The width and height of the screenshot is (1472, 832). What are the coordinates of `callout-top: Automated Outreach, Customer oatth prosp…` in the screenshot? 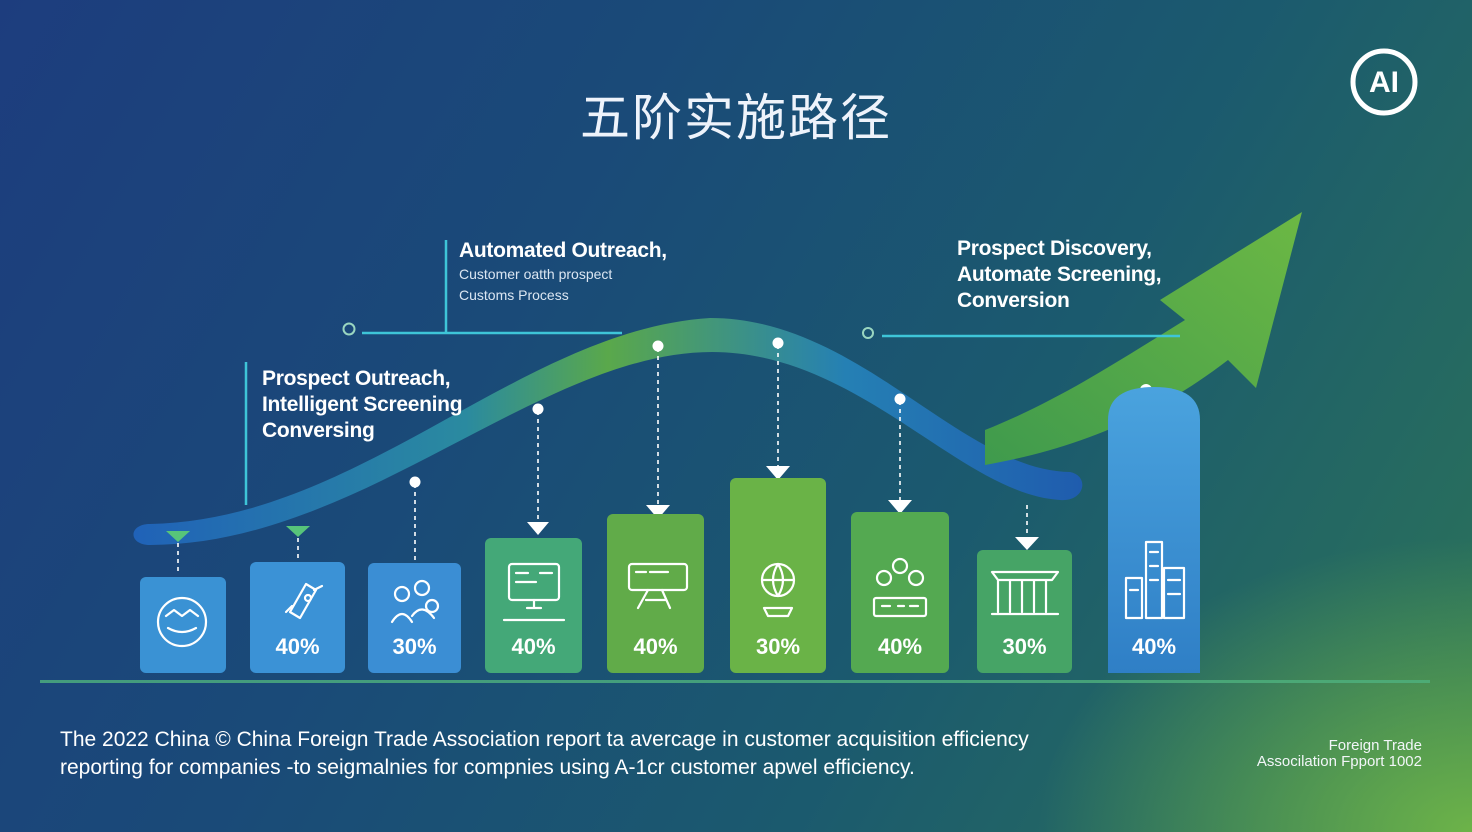 It's located at (563, 272).